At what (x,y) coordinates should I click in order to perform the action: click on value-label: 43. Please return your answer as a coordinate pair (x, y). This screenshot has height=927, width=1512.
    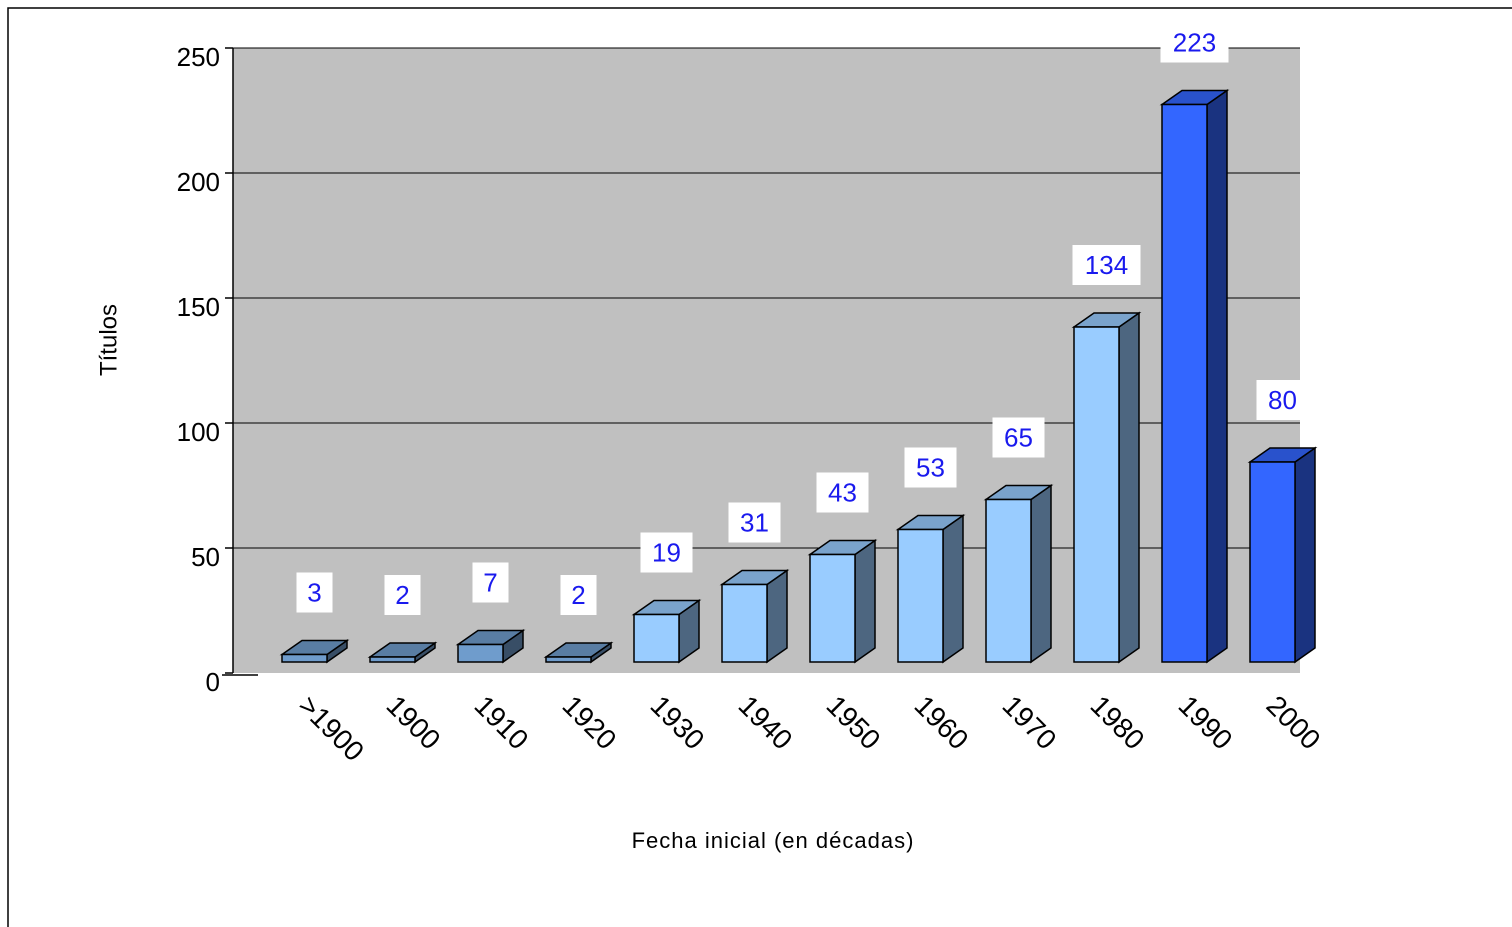
    Looking at the image, I should click on (842, 492).